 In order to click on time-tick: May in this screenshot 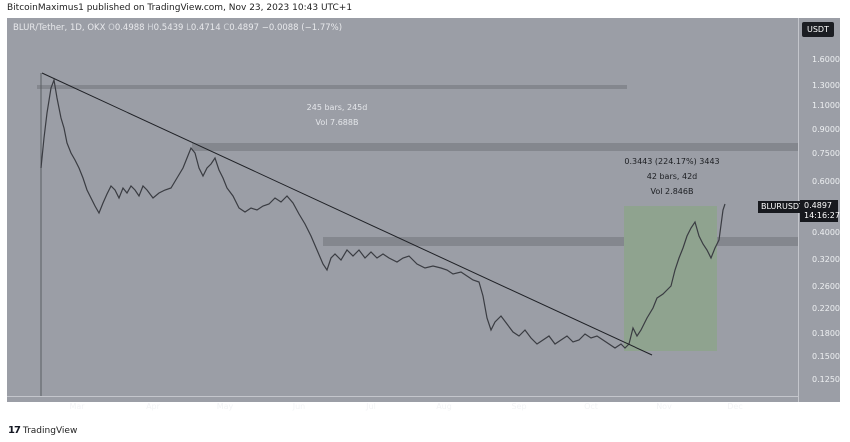, I will do `click(225, 406)`.